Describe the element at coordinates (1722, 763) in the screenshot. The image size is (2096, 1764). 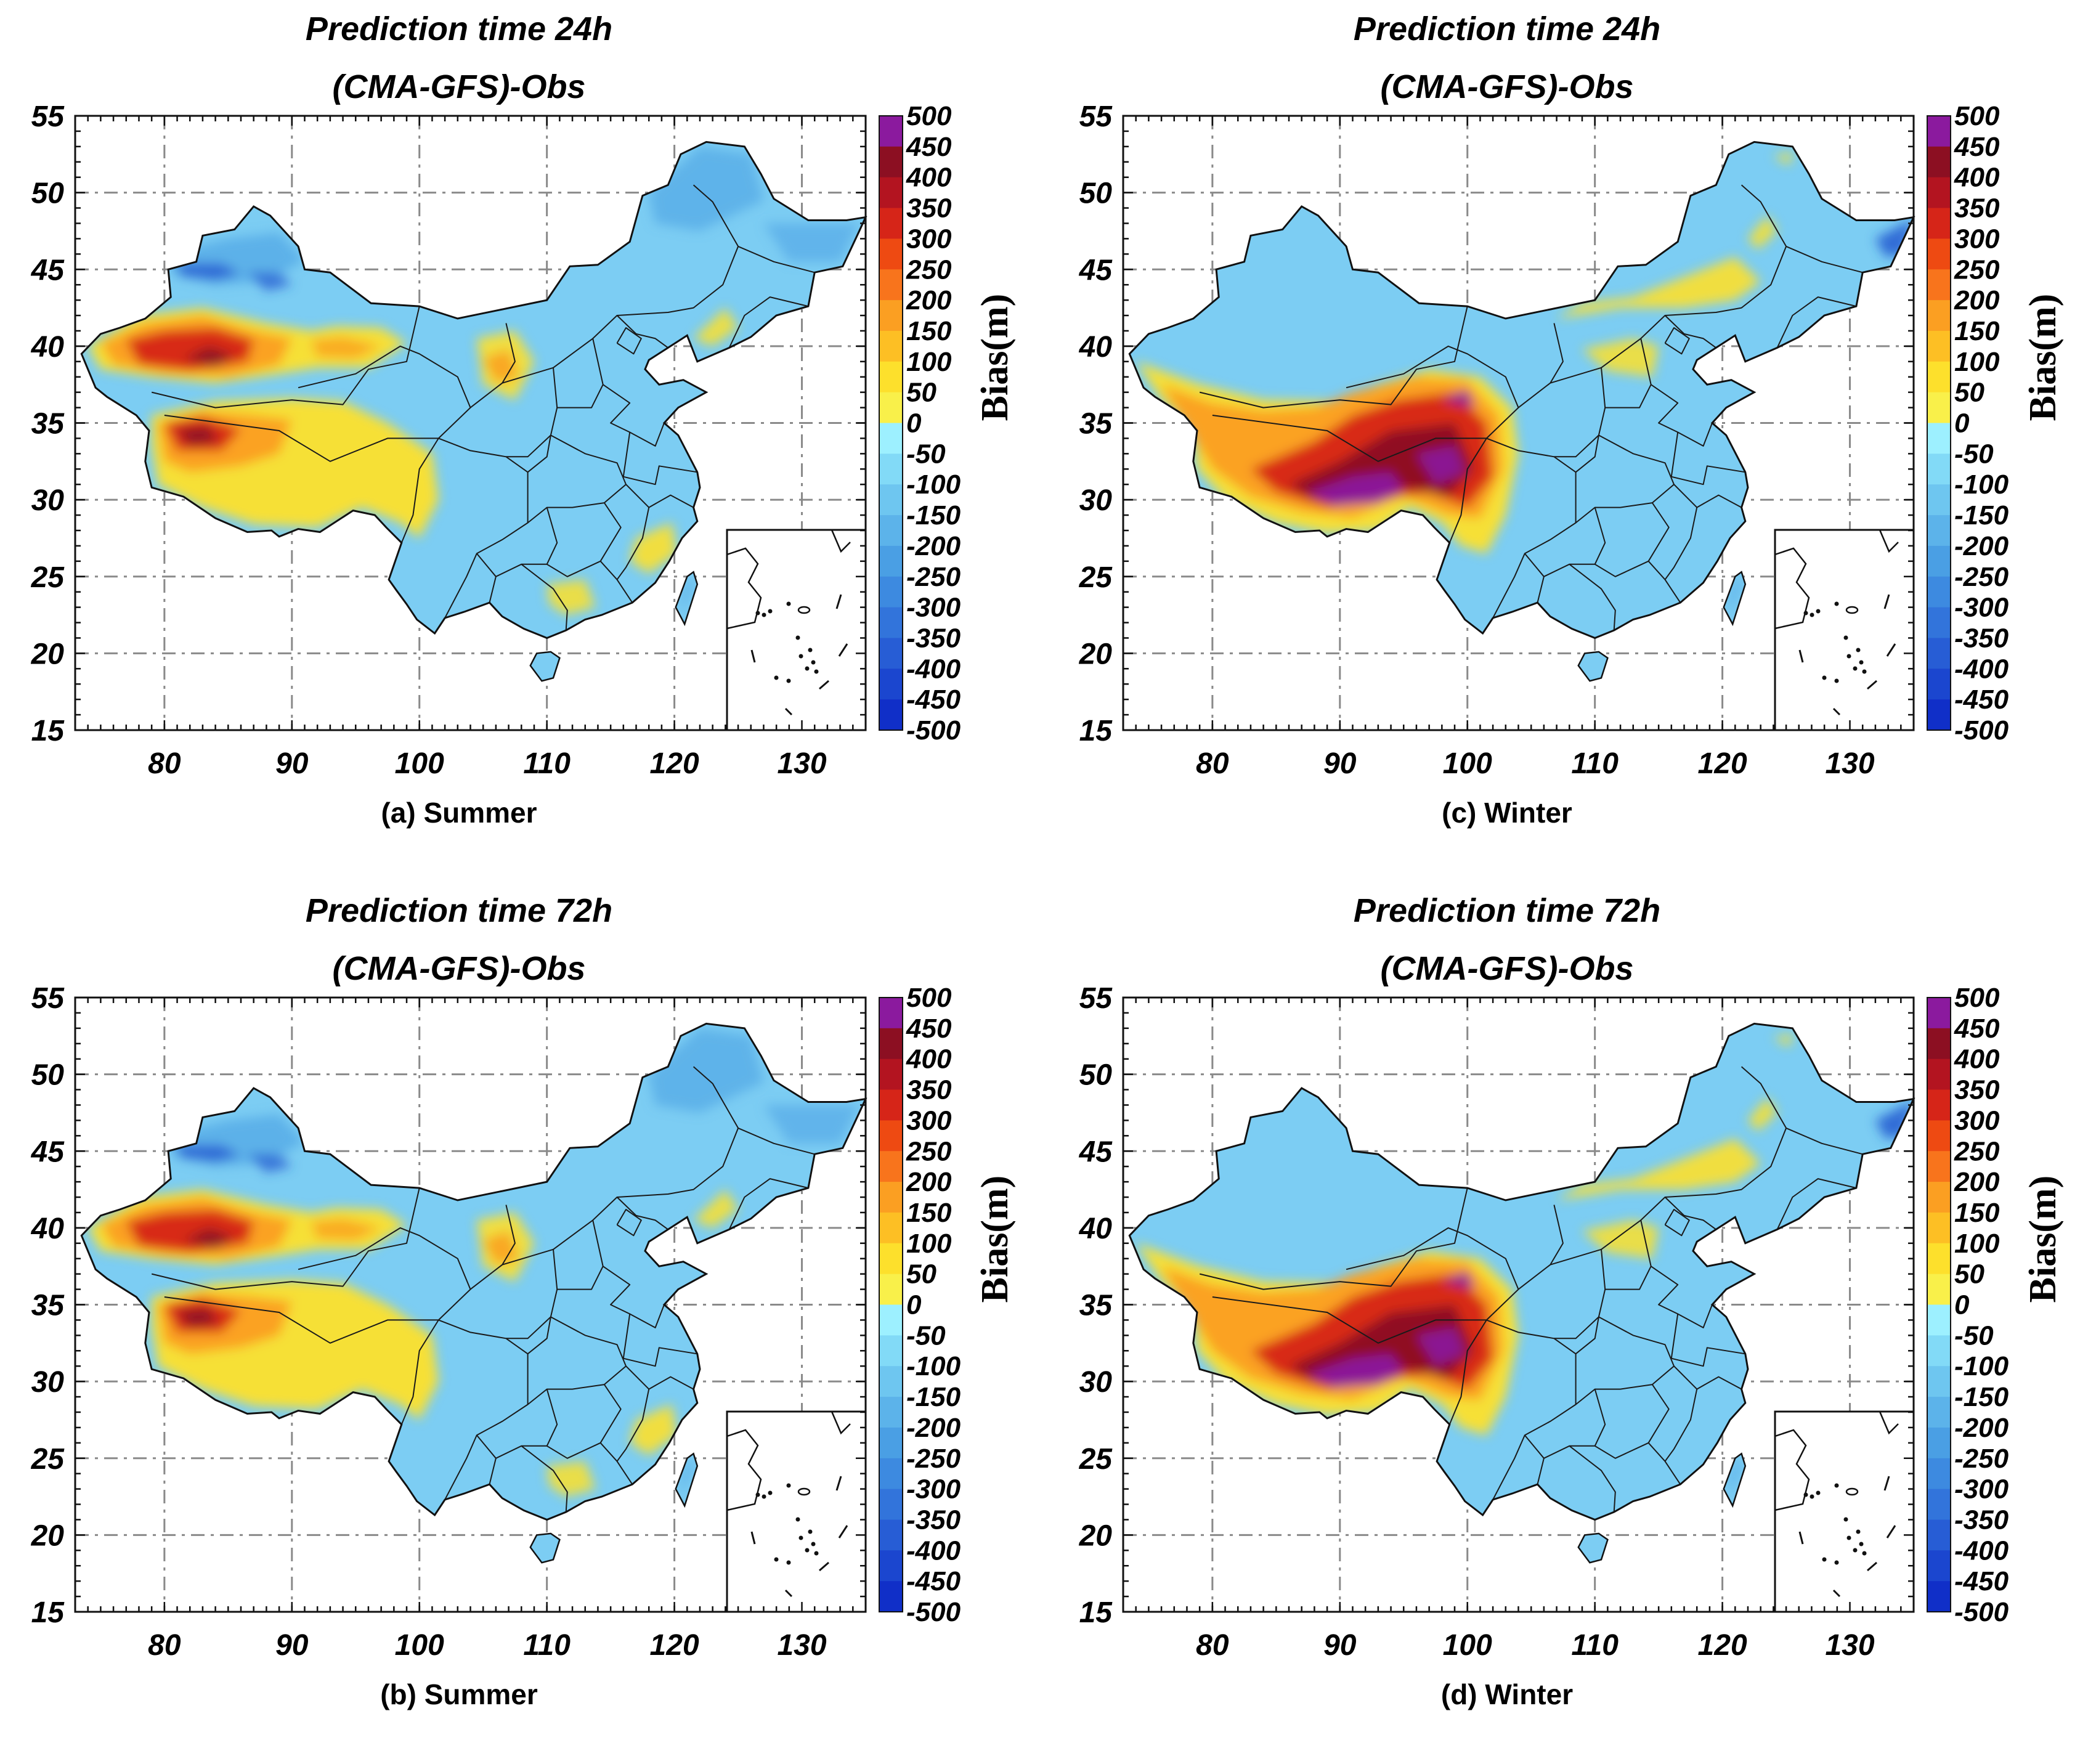
I see `x-tick-label: 120` at that location.